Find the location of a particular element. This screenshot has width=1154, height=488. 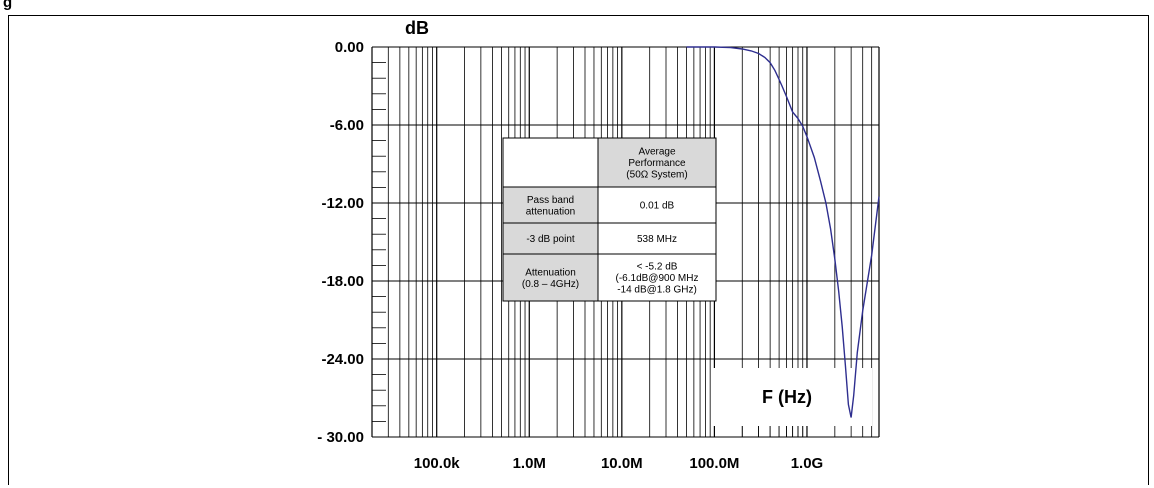

figure-label: g is located at coordinates (8, 5).